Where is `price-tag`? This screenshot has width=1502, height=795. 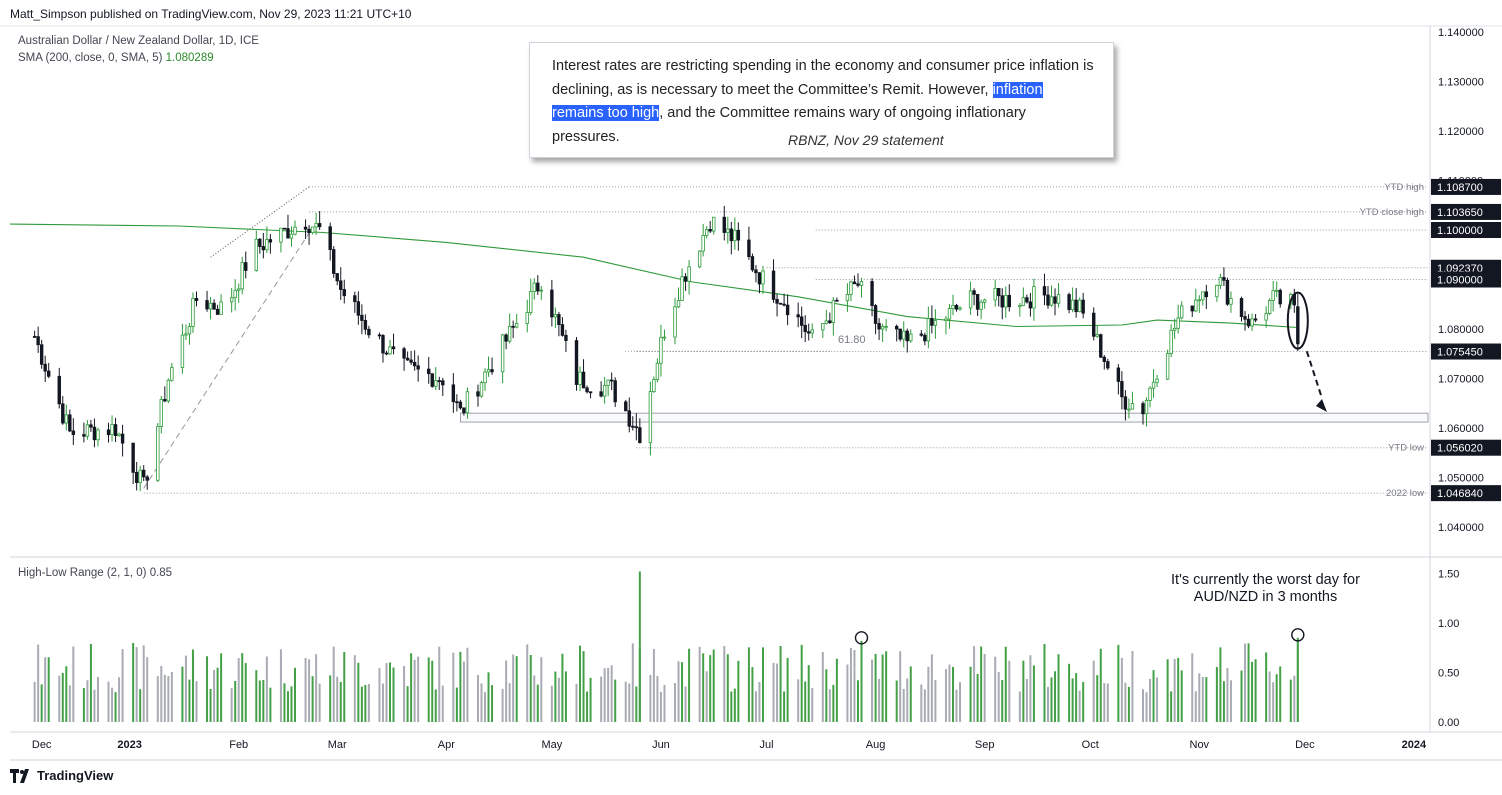 price-tag is located at coordinates (1466, 186).